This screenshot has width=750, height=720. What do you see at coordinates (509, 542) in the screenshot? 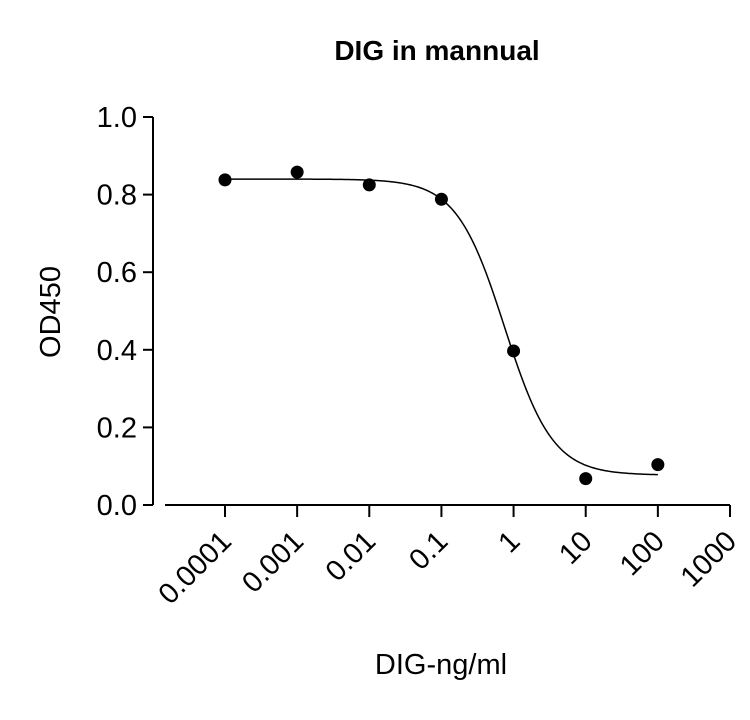
I see `x-tick-label: 1` at bounding box center [509, 542].